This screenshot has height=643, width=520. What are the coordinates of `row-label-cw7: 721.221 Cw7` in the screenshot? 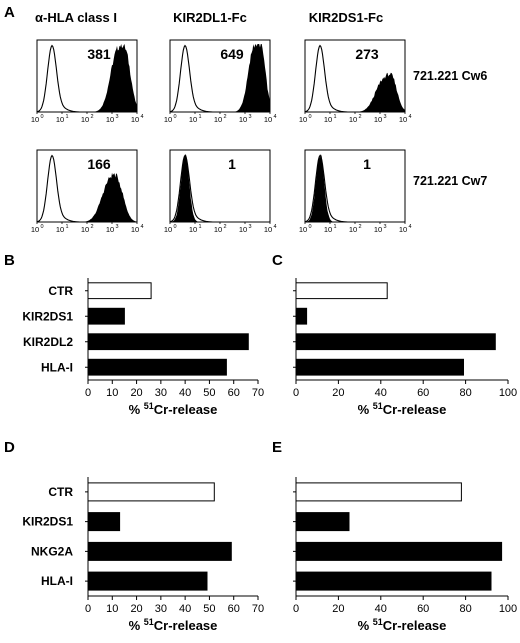 It's located at (450, 181).